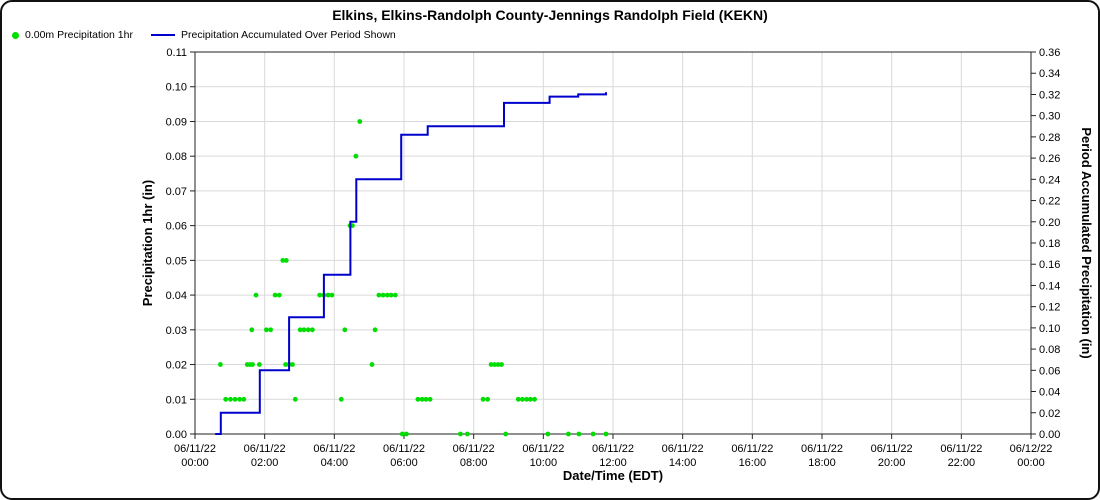 This screenshot has height=500, width=1100. What do you see at coordinates (753, 463) in the screenshot?
I see `svg-text: 16:00` at bounding box center [753, 463].